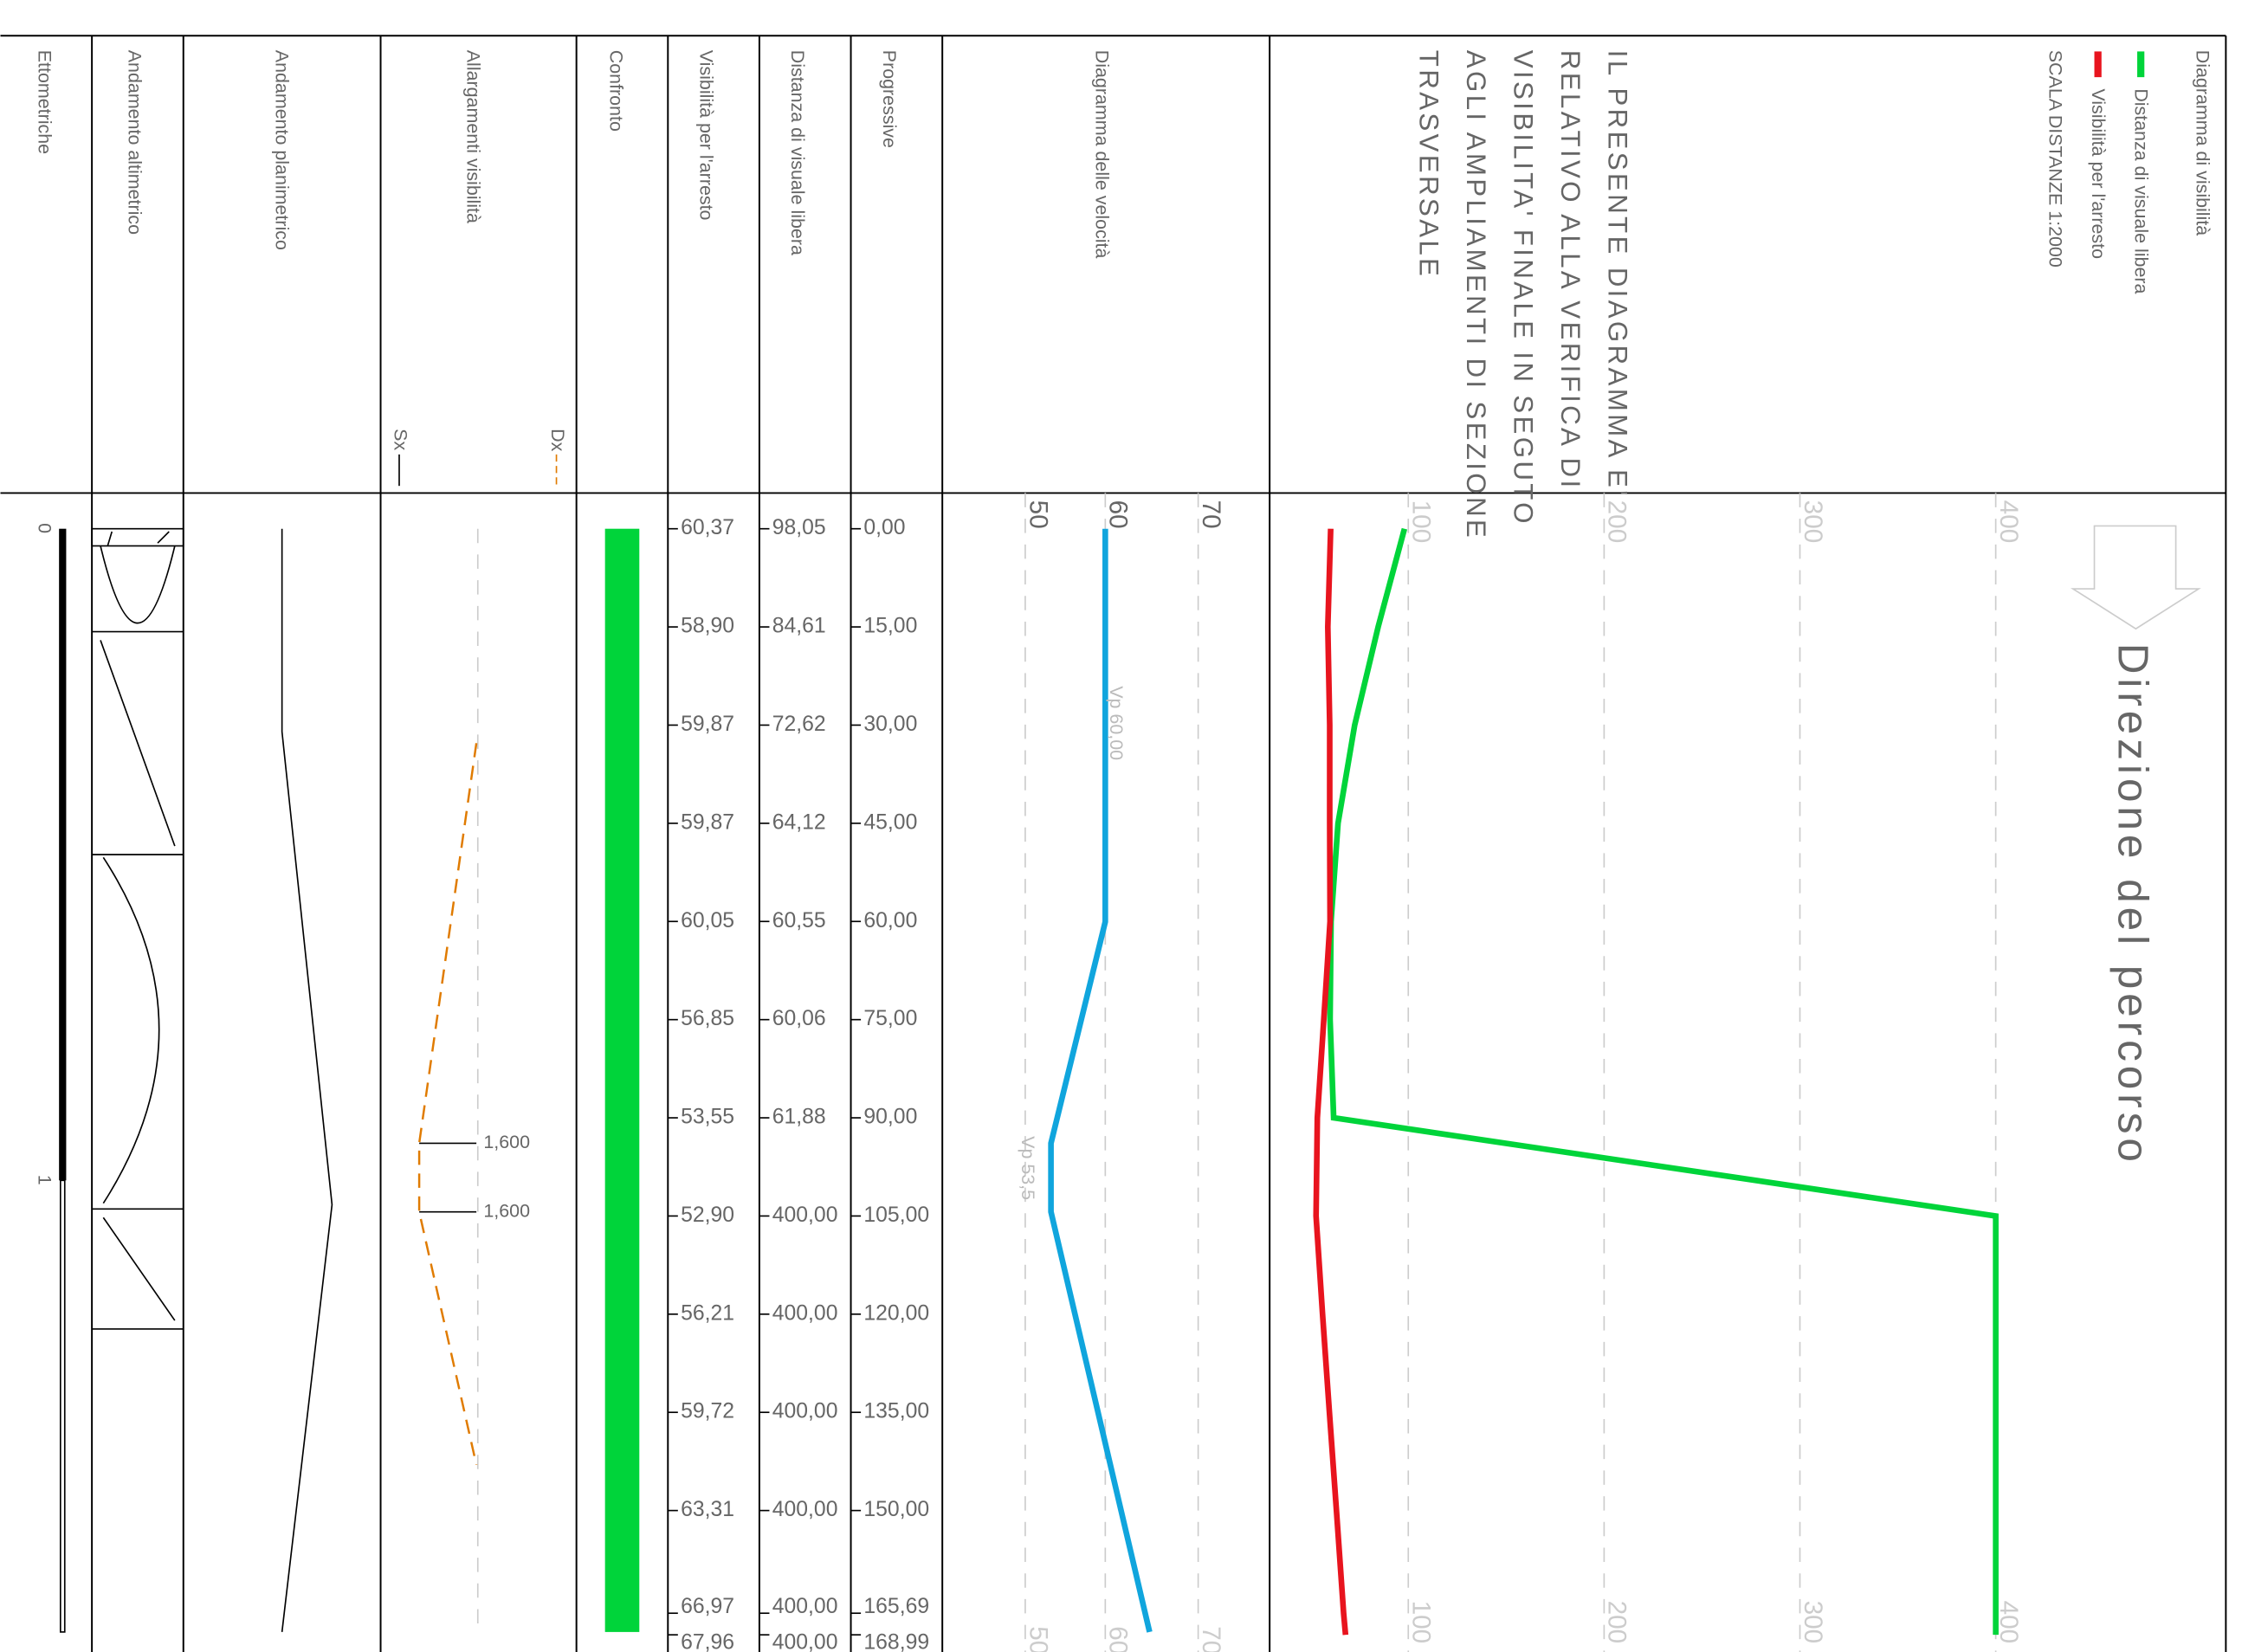  What do you see at coordinates (896, 1509) in the screenshot?
I see `row-value: 150,00` at bounding box center [896, 1509].